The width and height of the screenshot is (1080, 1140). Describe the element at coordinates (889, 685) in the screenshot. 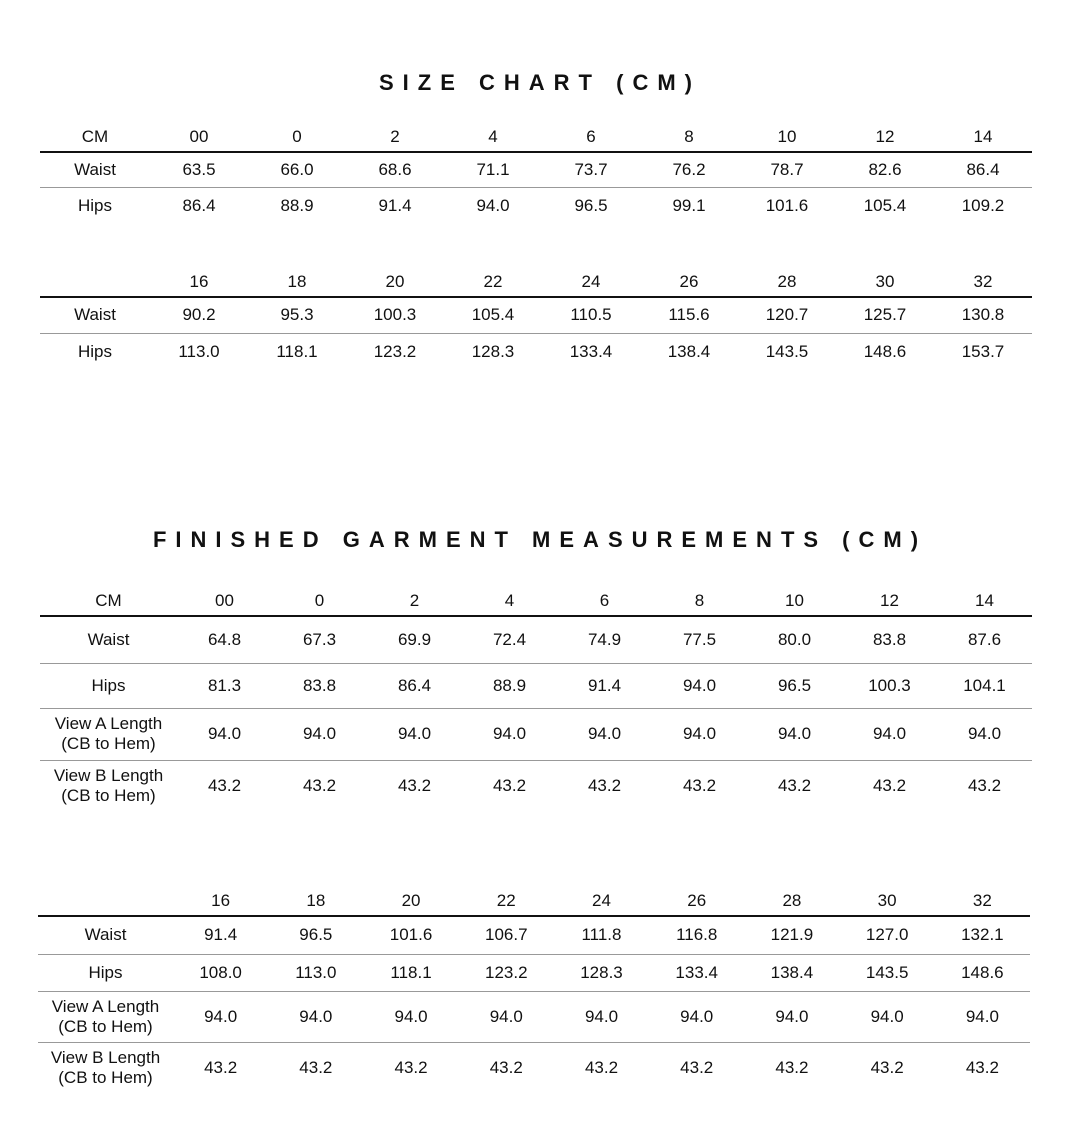

I see `measurement-cell: 100.3` at that location.